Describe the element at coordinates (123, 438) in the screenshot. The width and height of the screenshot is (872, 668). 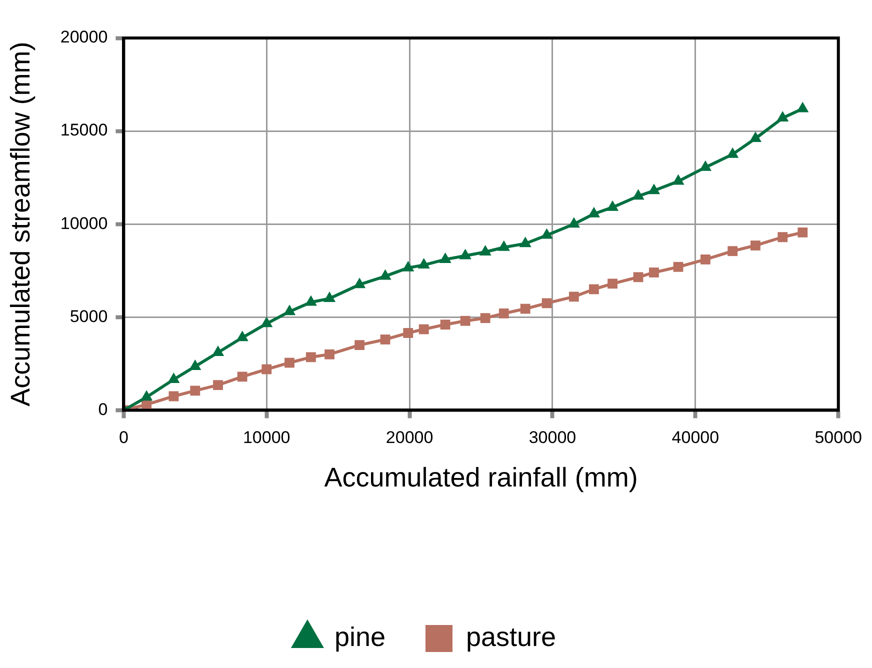
I see `x-tick-label: 0` at that location.